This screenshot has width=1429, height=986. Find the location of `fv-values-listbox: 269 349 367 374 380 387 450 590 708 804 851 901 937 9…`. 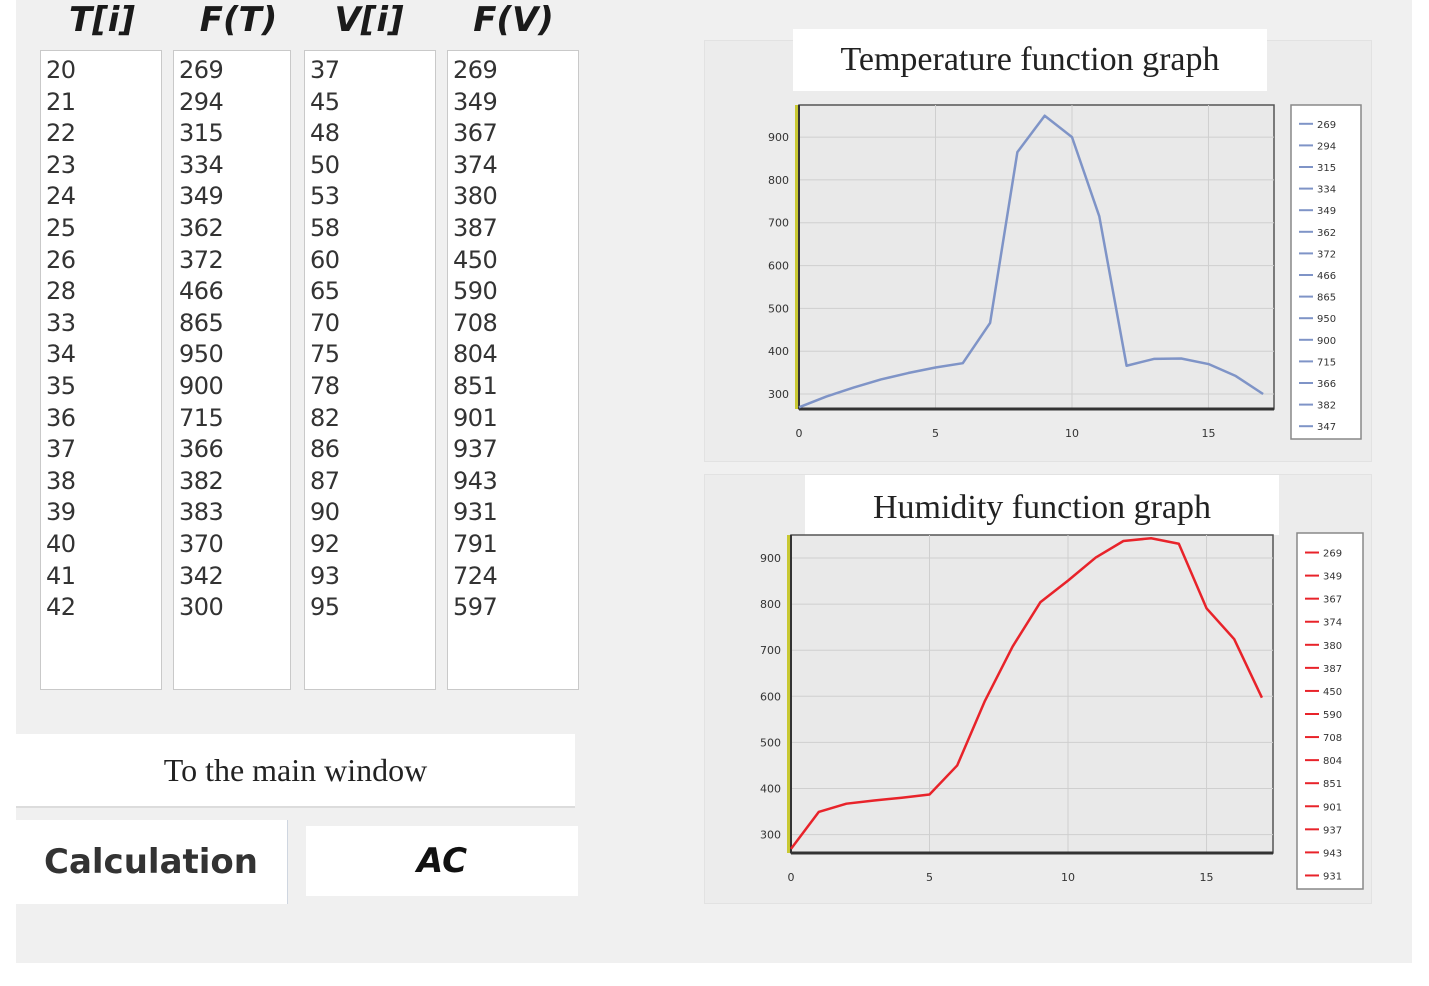

fv-values-listbox: 269 349 367 374 380 387 450 590 708 804 851 901 937 9… is located at coordinates (513, 370).